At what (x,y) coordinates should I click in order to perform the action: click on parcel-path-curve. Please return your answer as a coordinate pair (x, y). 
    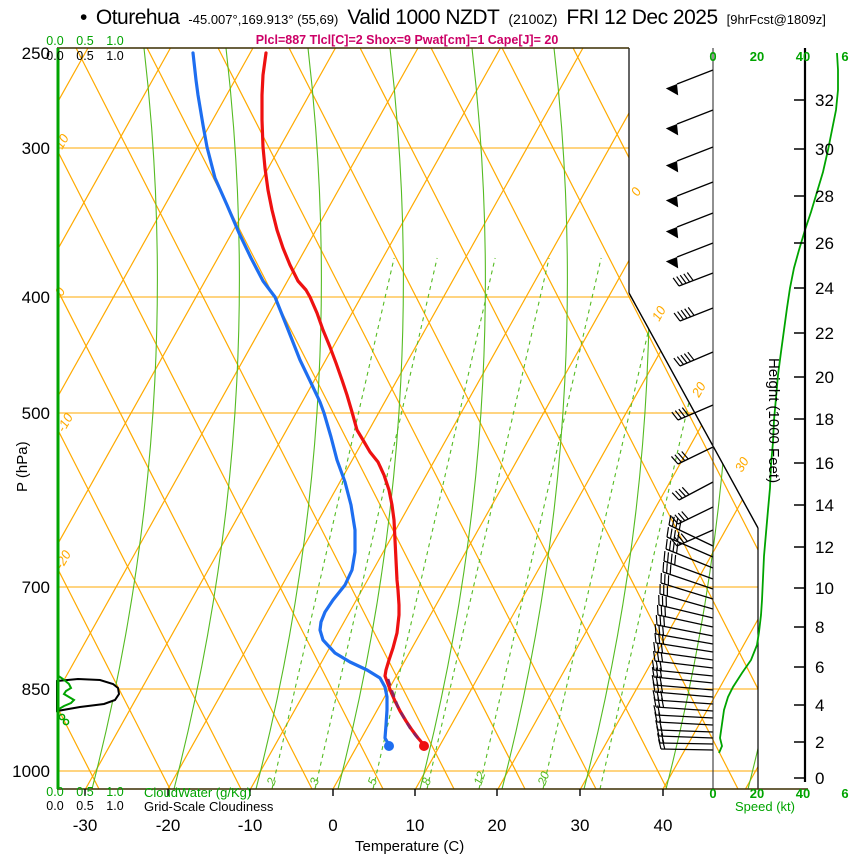
    Looking at the image, I should click on (404, 710).